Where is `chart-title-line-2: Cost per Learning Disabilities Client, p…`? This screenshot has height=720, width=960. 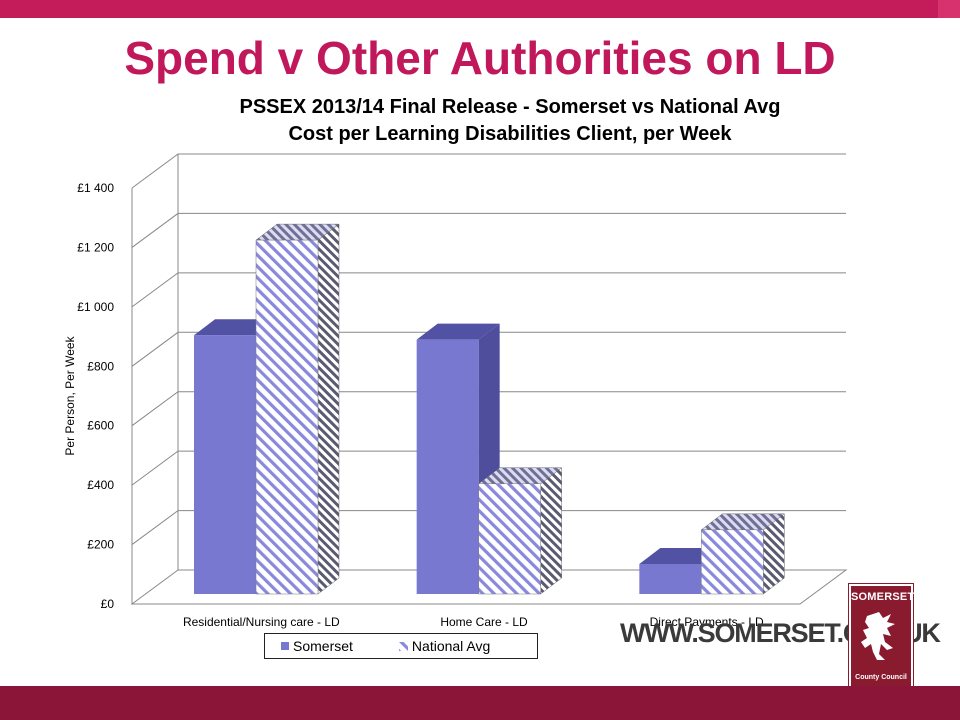 chart-title-line-2: Cost per Learning Disabilities Client, p… is located at coordinates (510, 134).